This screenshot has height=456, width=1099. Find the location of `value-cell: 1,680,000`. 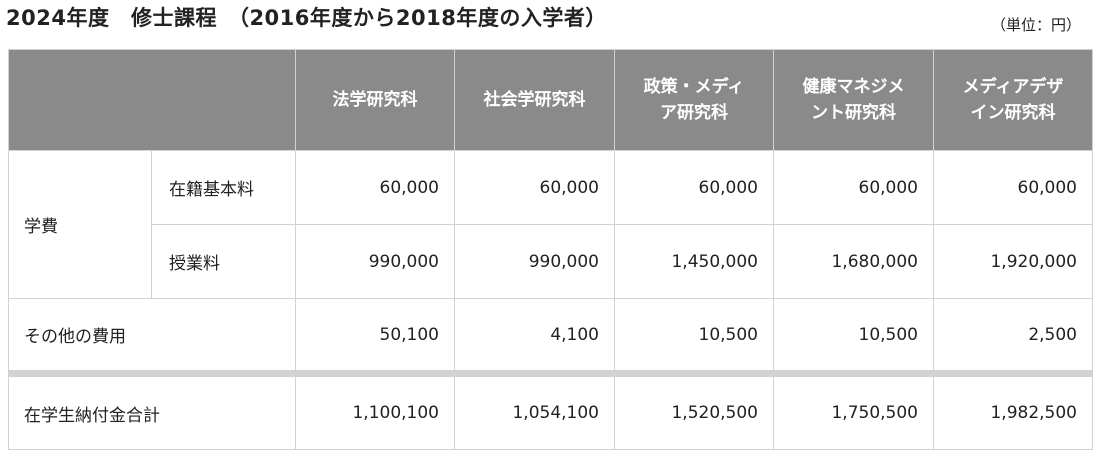

value-cell: 1,680,000 is located at coordinates (853, 261).